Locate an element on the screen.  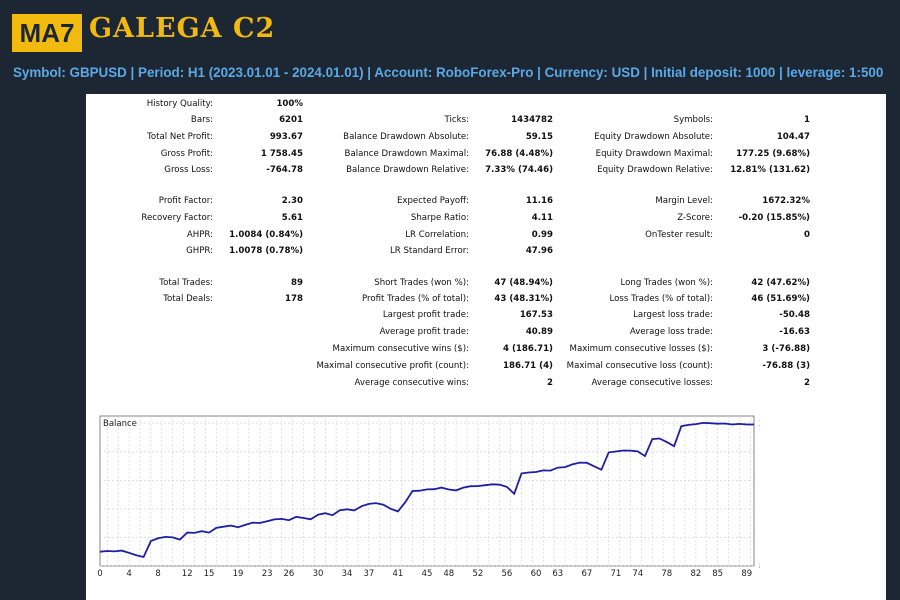
stat-value: 178 is located at coordinates (294, 299).